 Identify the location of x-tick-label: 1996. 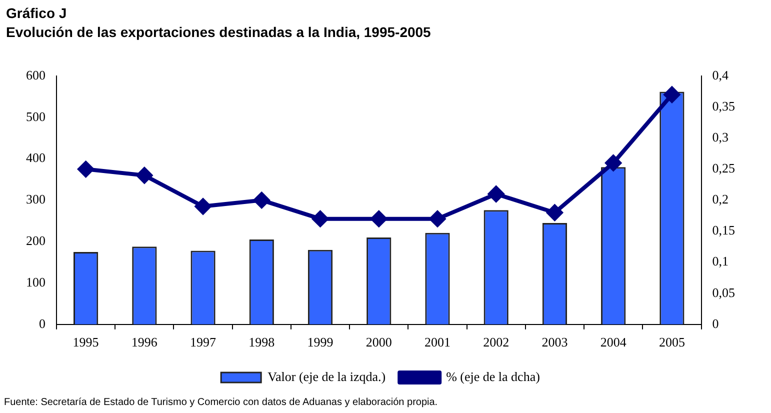
(144, 342).